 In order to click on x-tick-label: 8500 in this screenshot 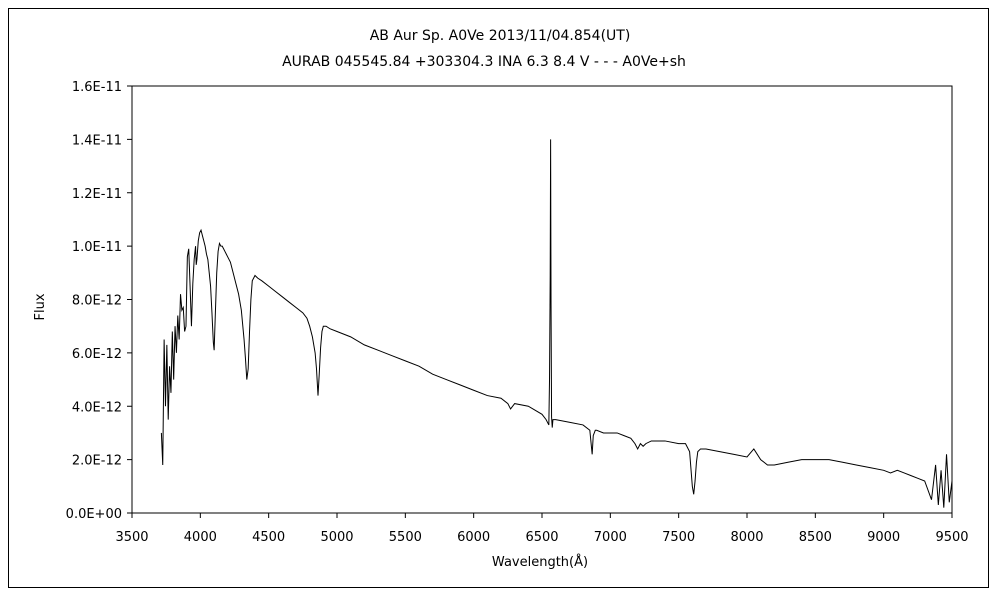, I will do `click(815, 537)`.